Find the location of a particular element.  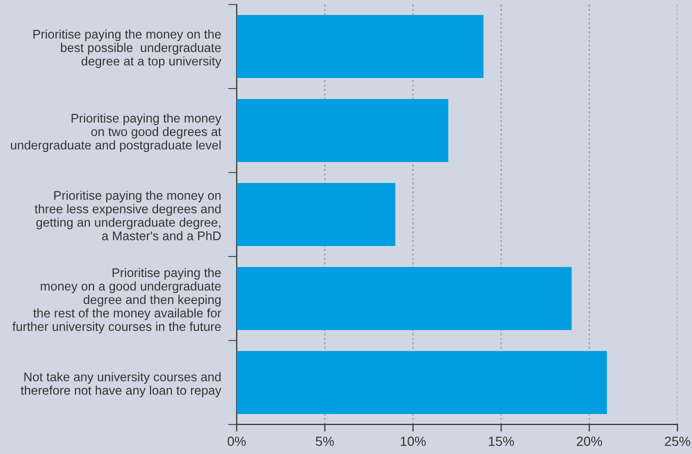

x-tick-label: 0% is located at coordinates (237, 441).